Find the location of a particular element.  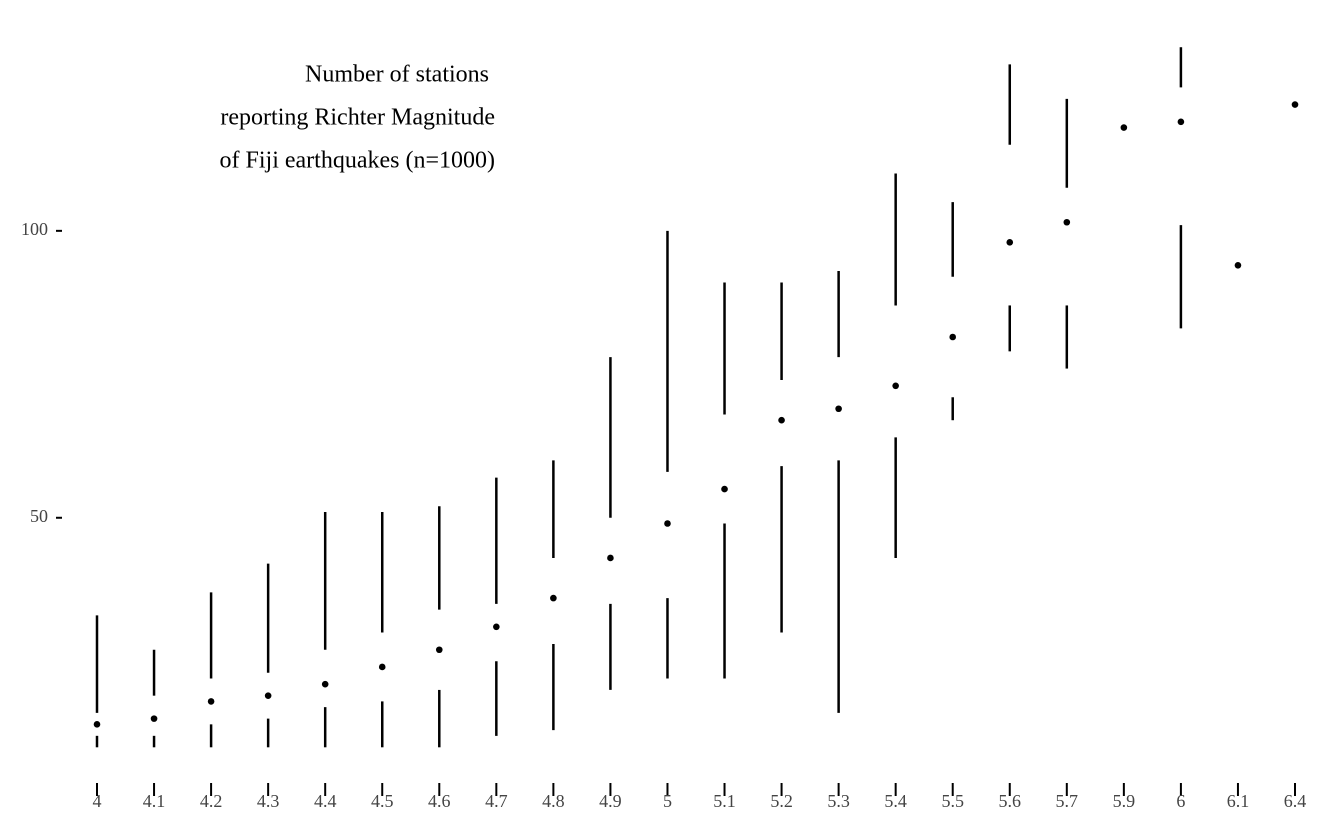

x-tick-label: 6 is located at coordinates (1180, 801).